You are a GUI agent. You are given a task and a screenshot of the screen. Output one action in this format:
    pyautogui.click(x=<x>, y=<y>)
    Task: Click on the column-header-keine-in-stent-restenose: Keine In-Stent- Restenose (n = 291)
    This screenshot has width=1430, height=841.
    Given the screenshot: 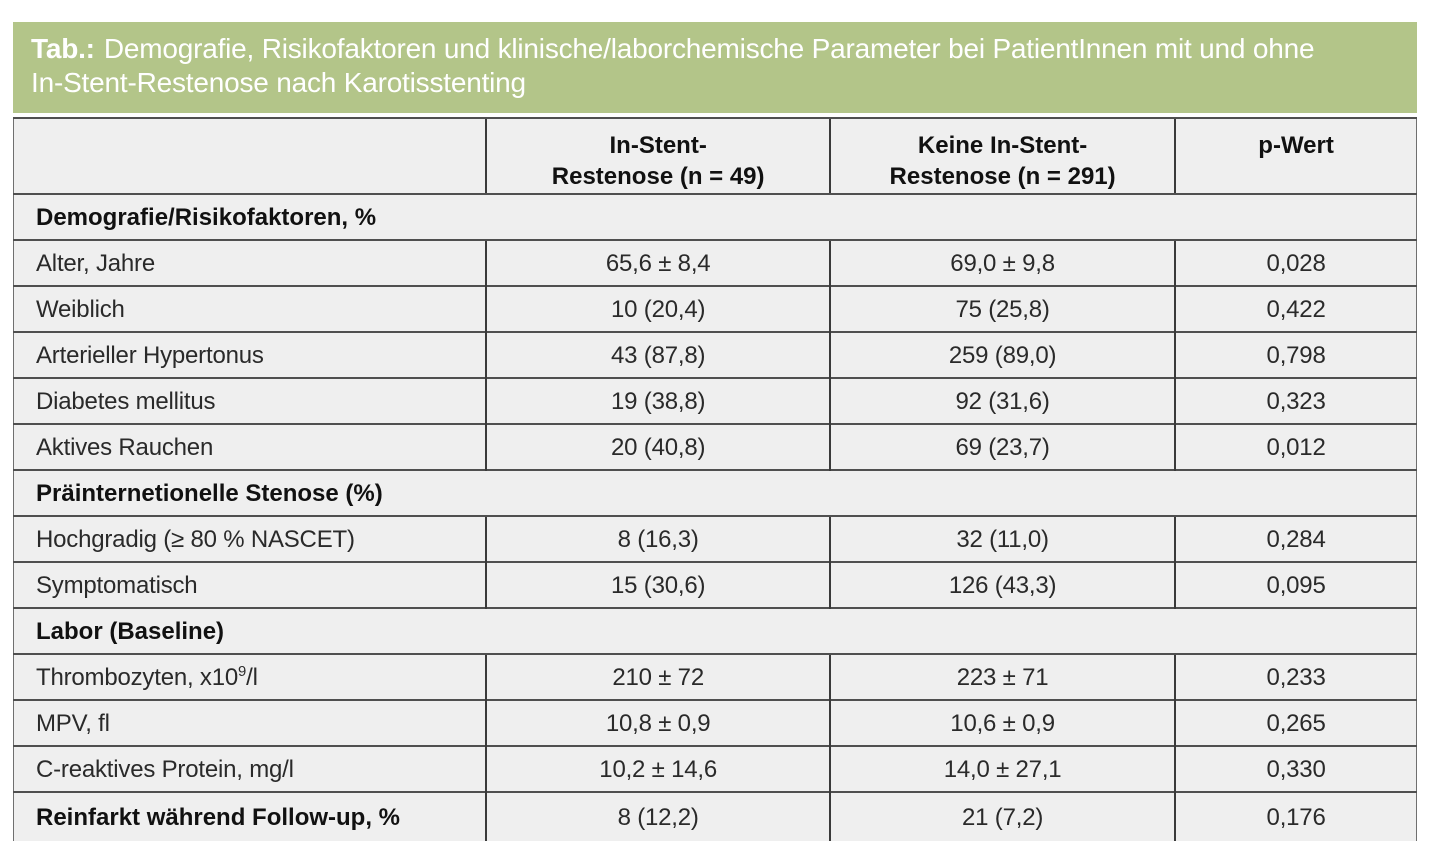 What is the action you would take?
    pyautogui.click(x=1002, y=156)
    